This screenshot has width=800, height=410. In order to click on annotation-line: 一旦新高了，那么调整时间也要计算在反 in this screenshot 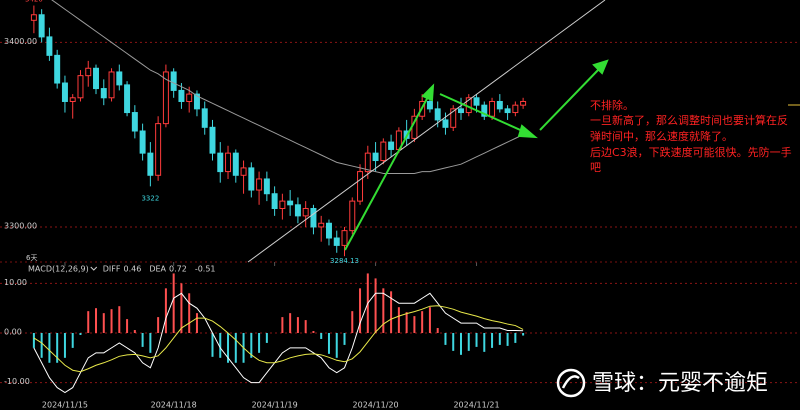, I will do `click(689, 120)`.